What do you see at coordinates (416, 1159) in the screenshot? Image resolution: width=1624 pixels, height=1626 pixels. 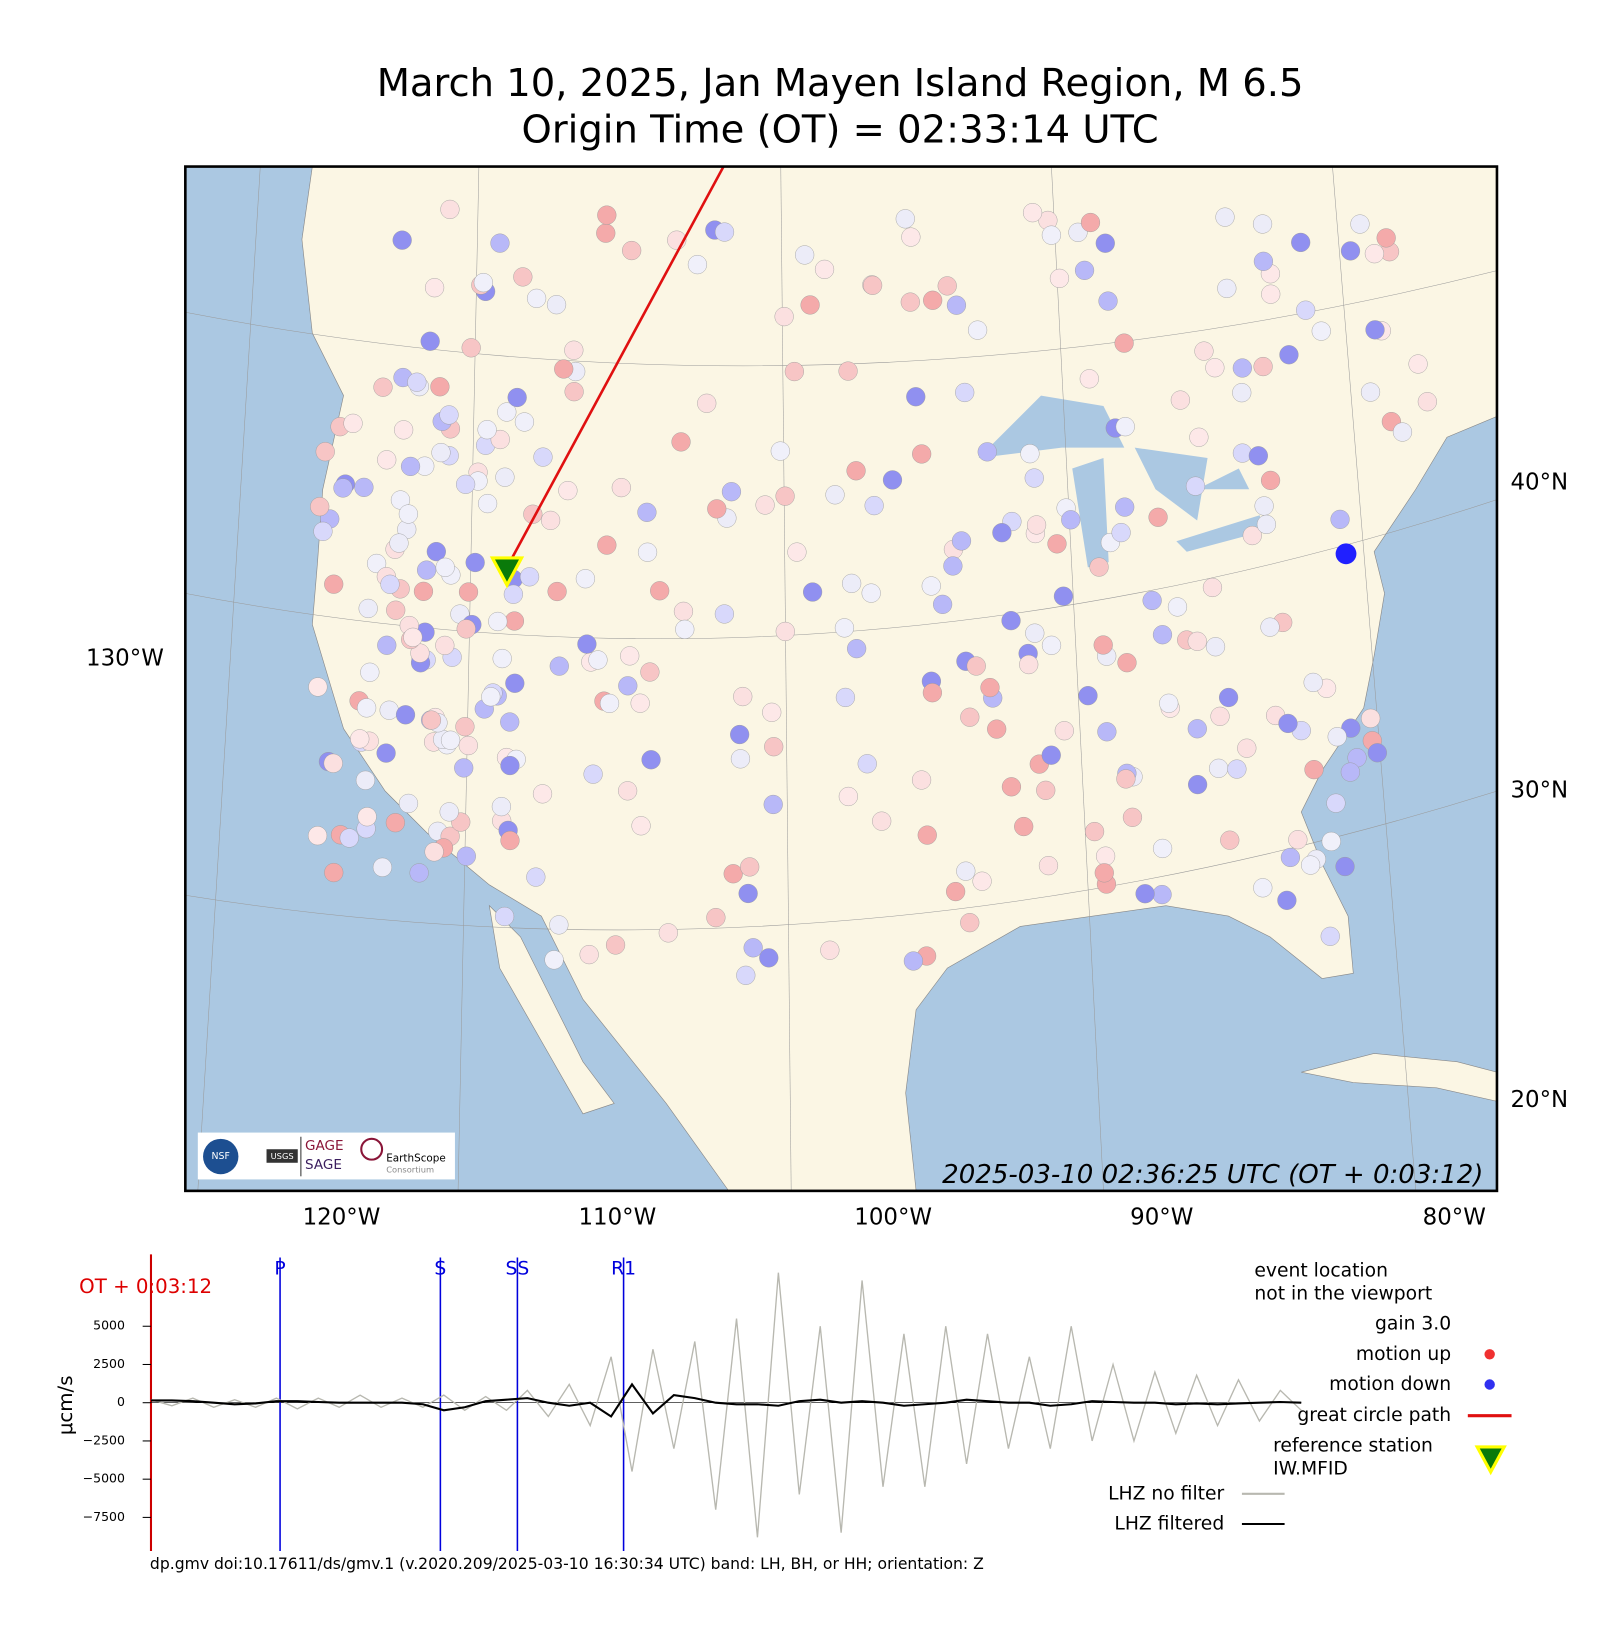 I see `logo-text: EarthScope` at bounding box center [416, 1159].